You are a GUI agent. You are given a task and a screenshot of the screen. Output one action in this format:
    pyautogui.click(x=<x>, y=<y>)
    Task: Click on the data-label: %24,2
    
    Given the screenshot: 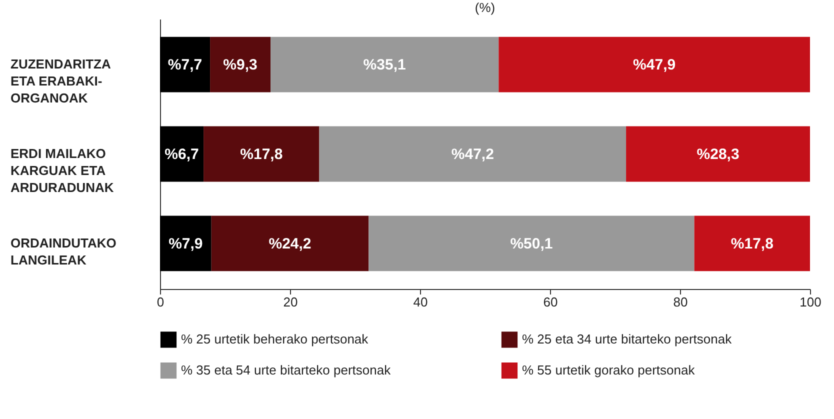 What is the action you would take?
    pyautogui.click(x=290, y=243)
    